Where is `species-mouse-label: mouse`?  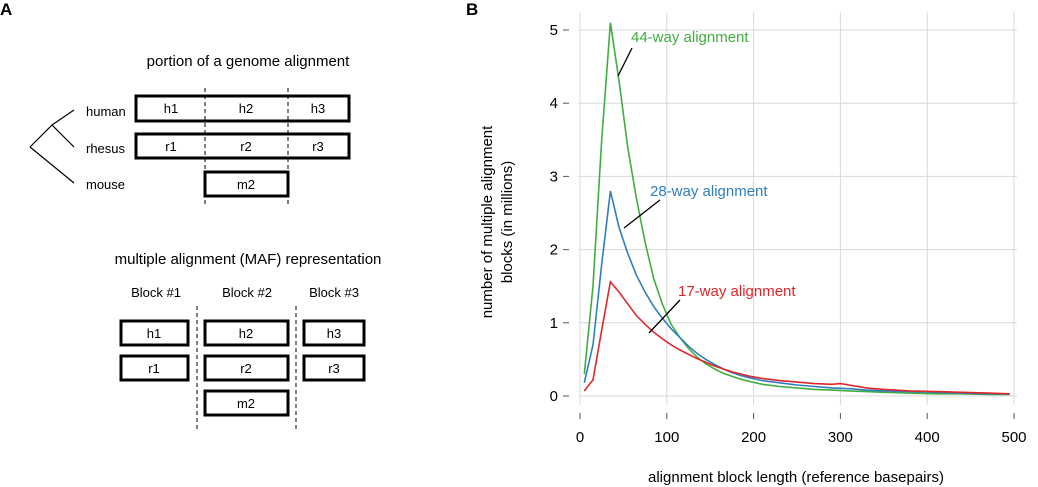
species-mouse-label: mouse is located at coordinates (105, 184).